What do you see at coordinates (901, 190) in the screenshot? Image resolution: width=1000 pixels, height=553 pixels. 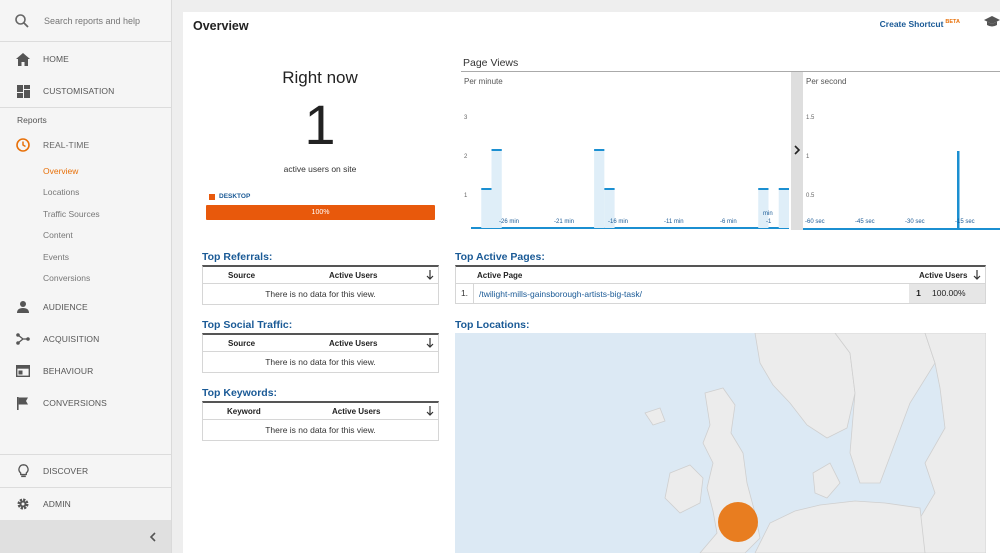 I see `per-second-bars` at bounding box center [901, 190].